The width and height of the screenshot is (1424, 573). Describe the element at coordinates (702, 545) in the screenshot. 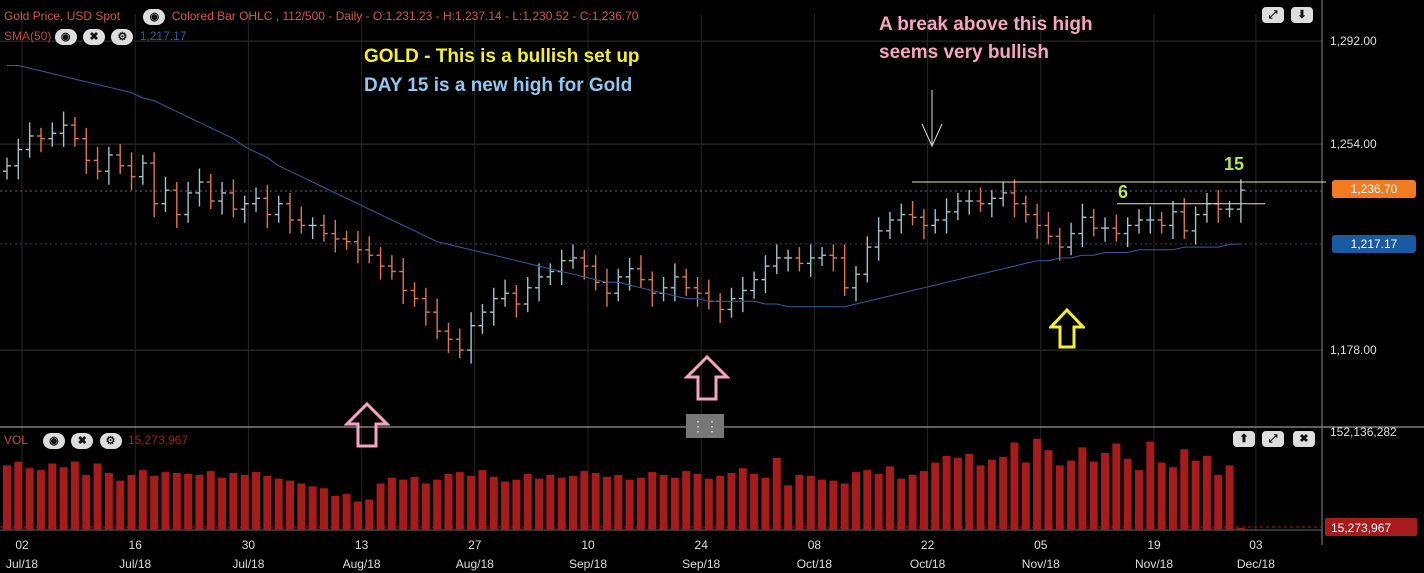

I see `x-tick-day: 24` at that location.